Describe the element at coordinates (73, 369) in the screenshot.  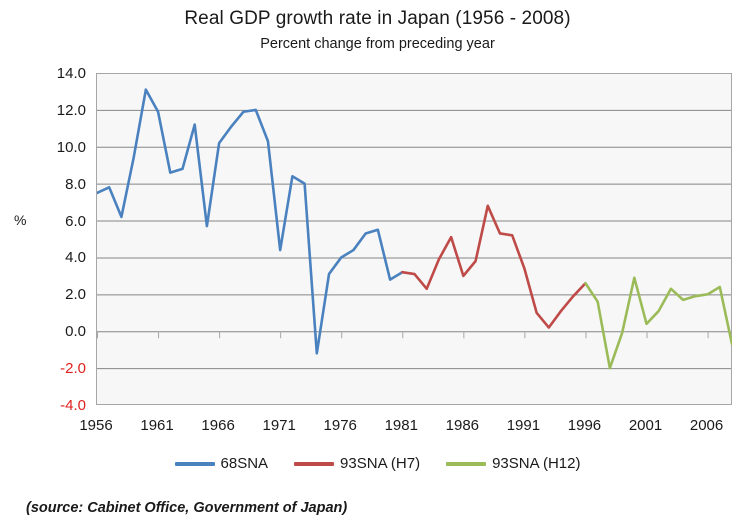
I see `y-axis-tick-label: -2.0` at that location.